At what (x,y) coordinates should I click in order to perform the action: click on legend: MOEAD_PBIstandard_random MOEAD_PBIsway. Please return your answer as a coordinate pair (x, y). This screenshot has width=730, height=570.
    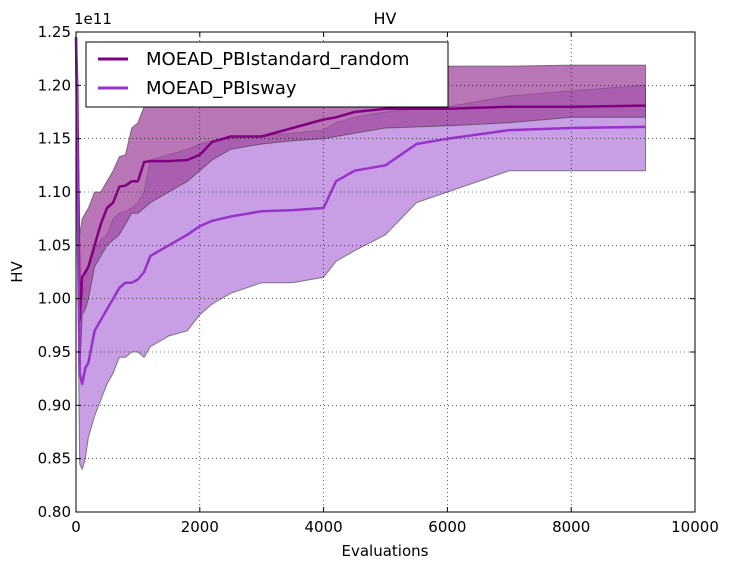
    Looking at the image, I should click on (267, 74).